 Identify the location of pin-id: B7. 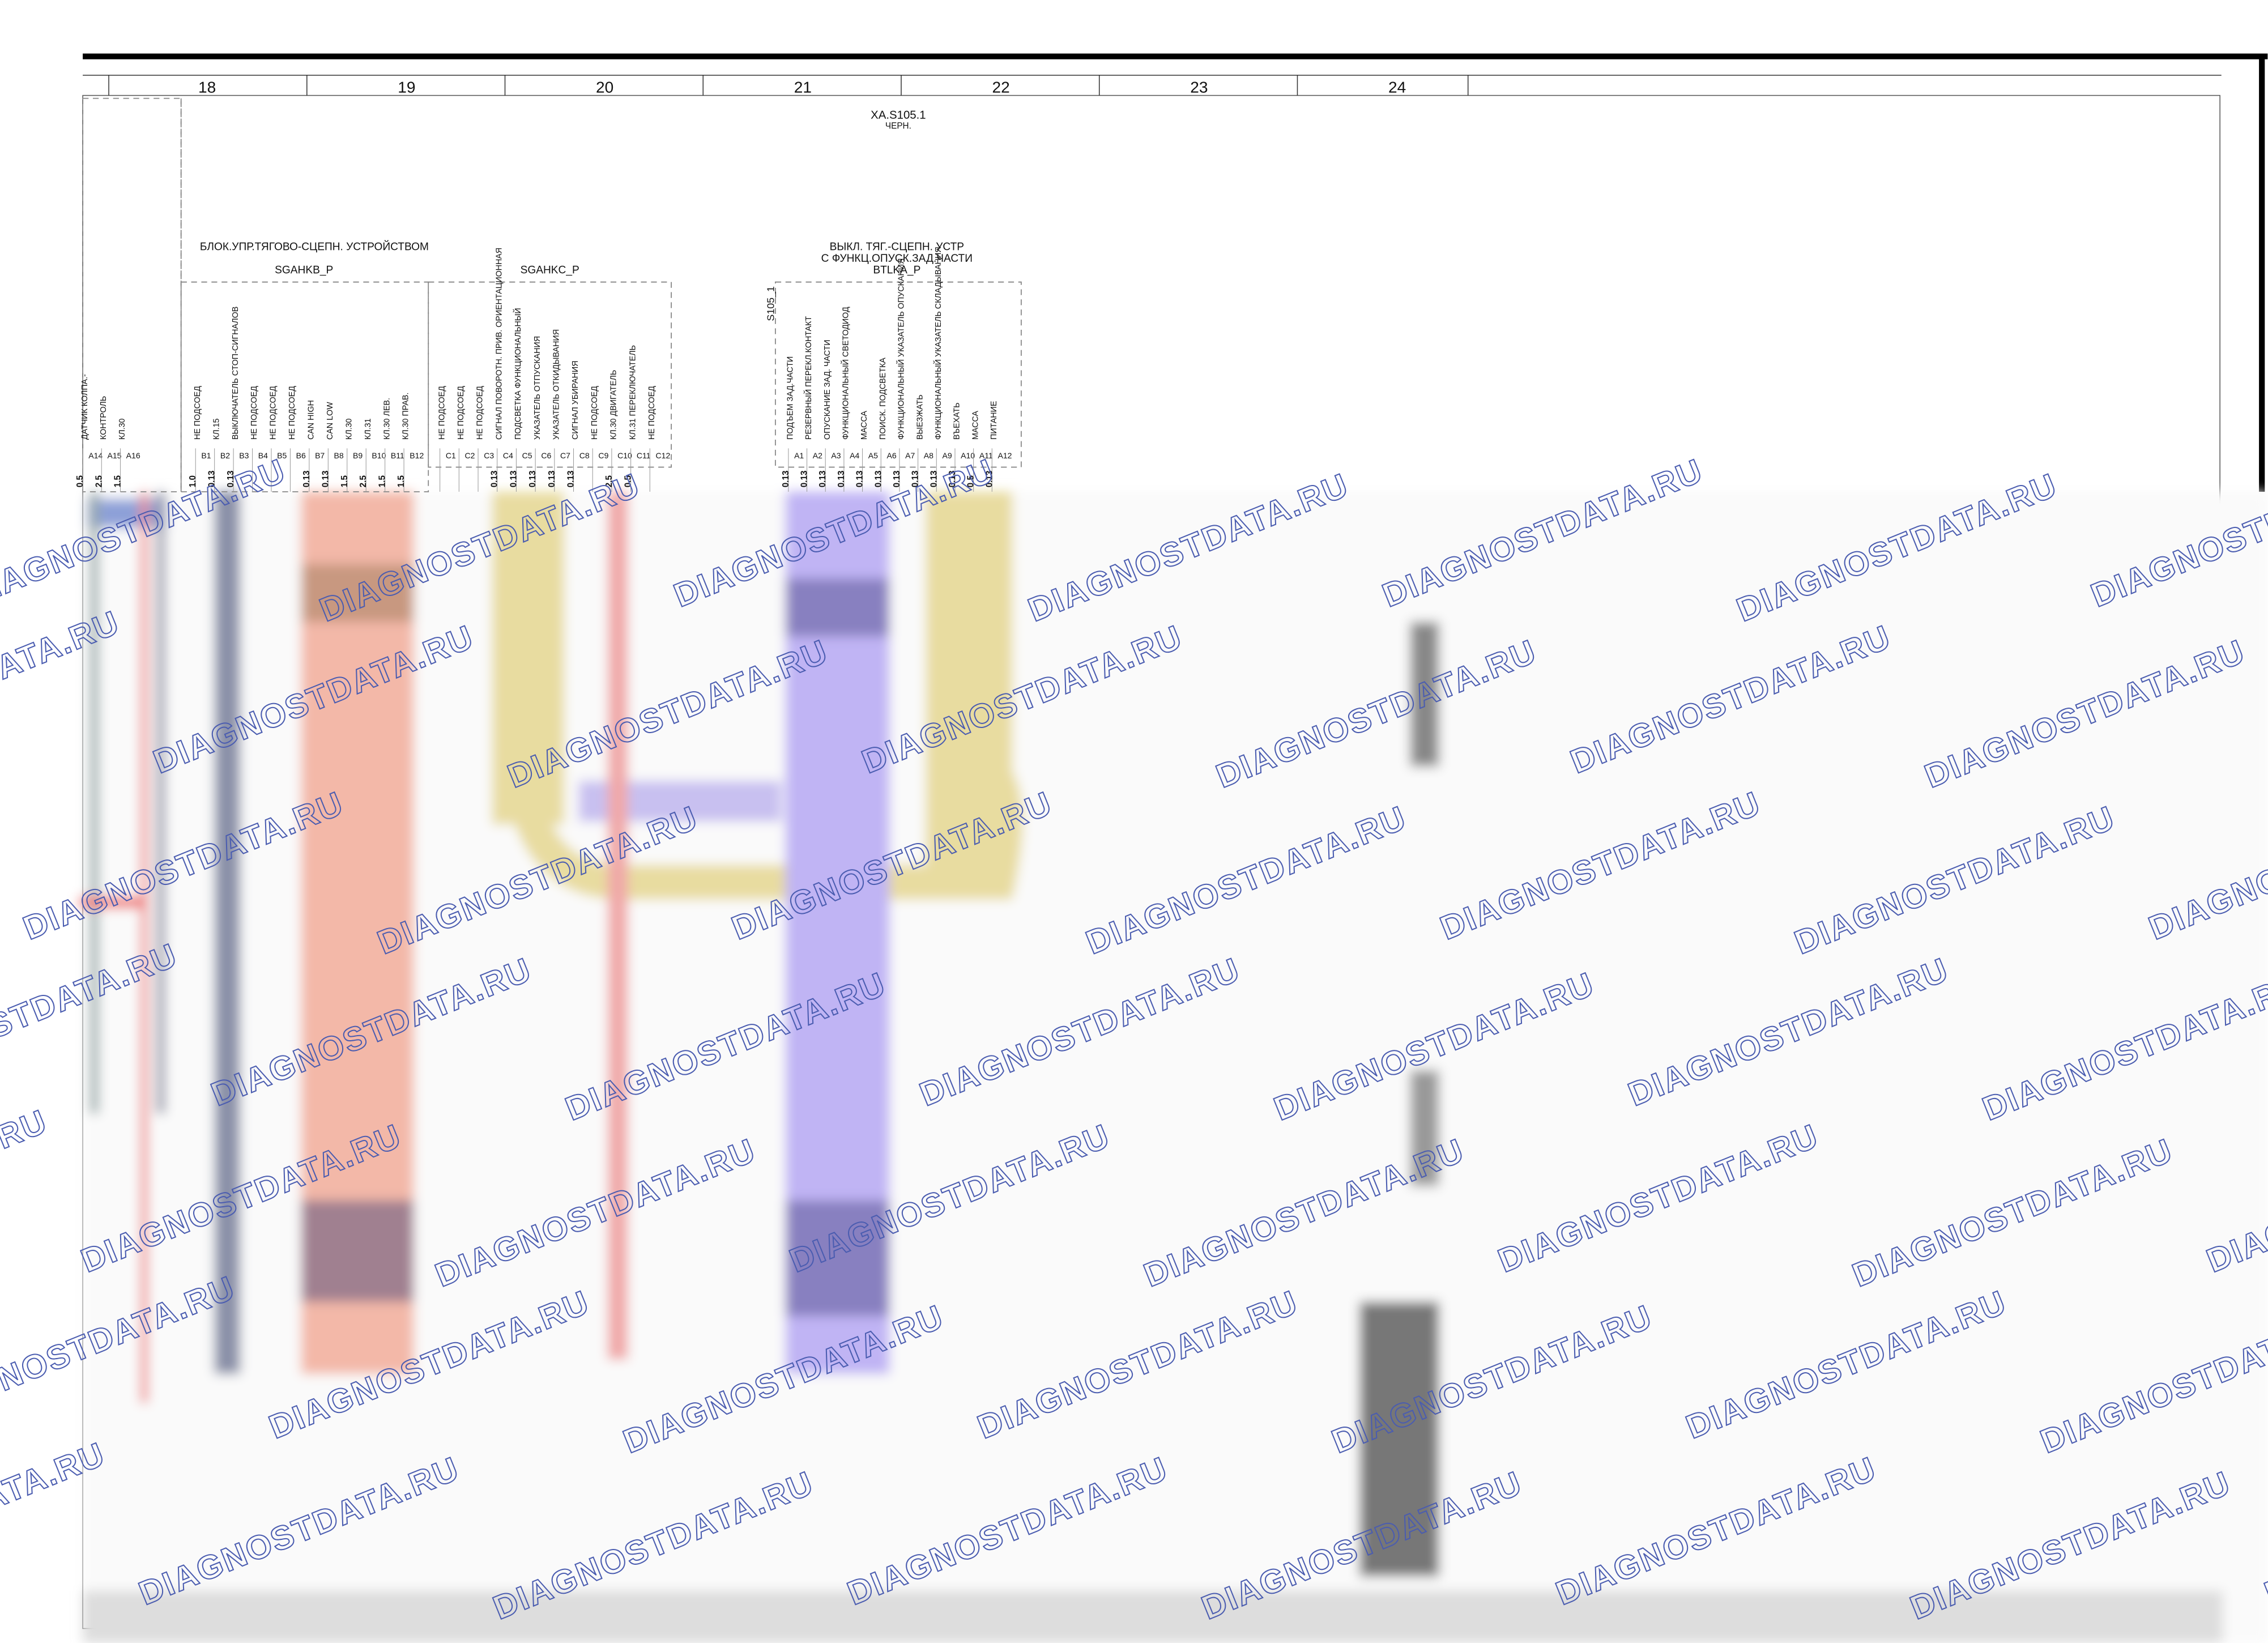
(320, 455).